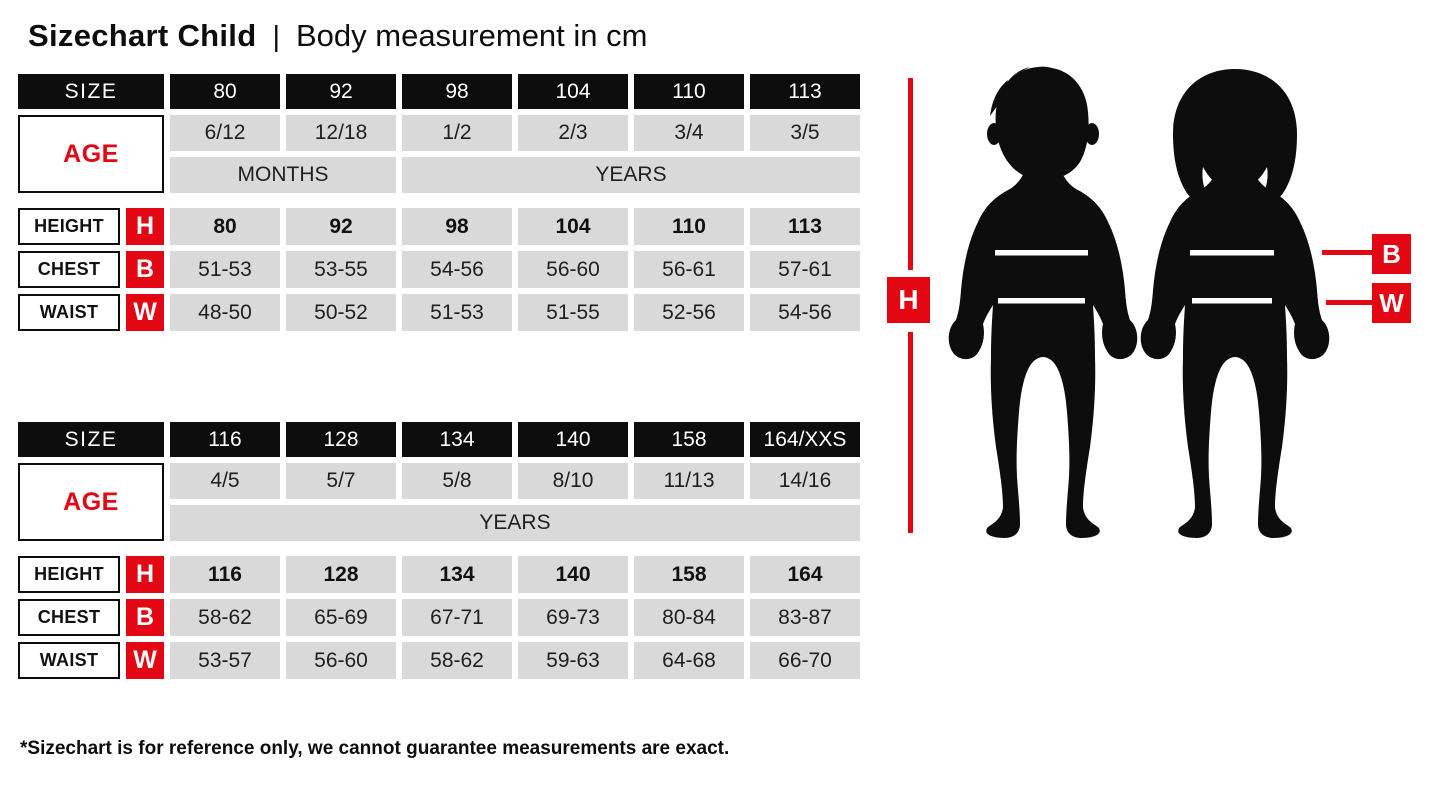  Describe the element at coordinates (225, 481) in the screenshot. I see `age-value: 4/5` at that location.